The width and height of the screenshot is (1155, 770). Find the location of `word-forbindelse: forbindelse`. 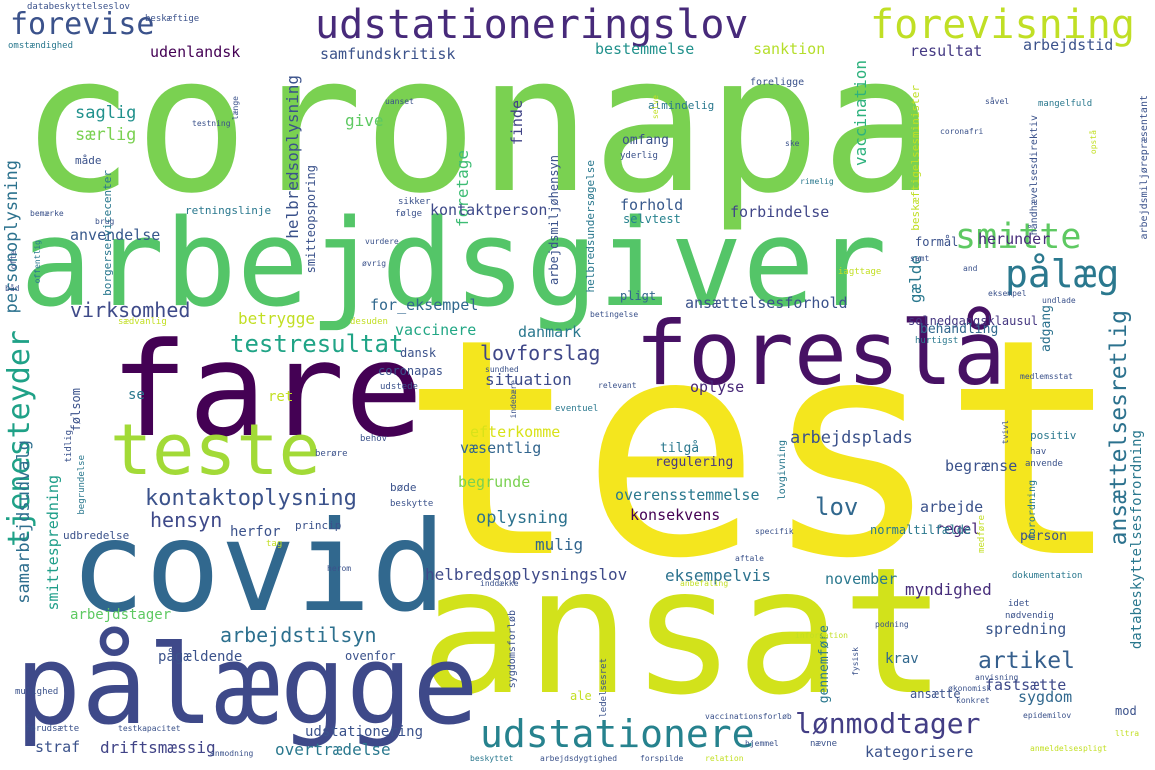

word-forbindelse: forbindelse is located at coordinates (780, 212).